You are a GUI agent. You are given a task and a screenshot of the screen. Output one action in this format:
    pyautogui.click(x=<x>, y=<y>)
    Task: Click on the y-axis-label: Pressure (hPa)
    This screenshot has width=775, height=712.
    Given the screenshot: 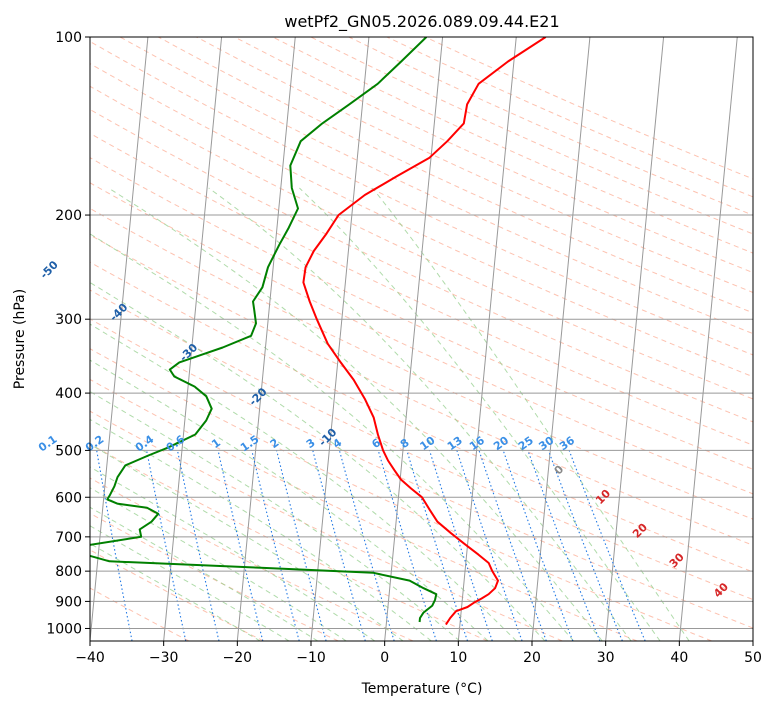 What is the action you would take?
    pyautogui.click(x=20, y=339)
    